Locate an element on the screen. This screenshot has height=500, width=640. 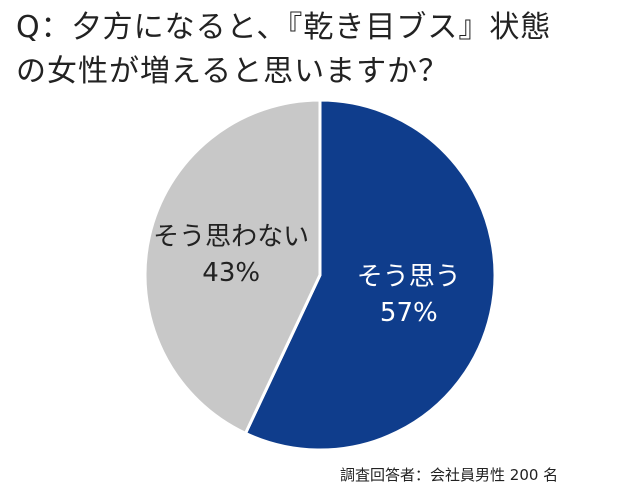
chart-title-line-2: の女性が増えると思いますか？ is located at coordinates (233, 71).